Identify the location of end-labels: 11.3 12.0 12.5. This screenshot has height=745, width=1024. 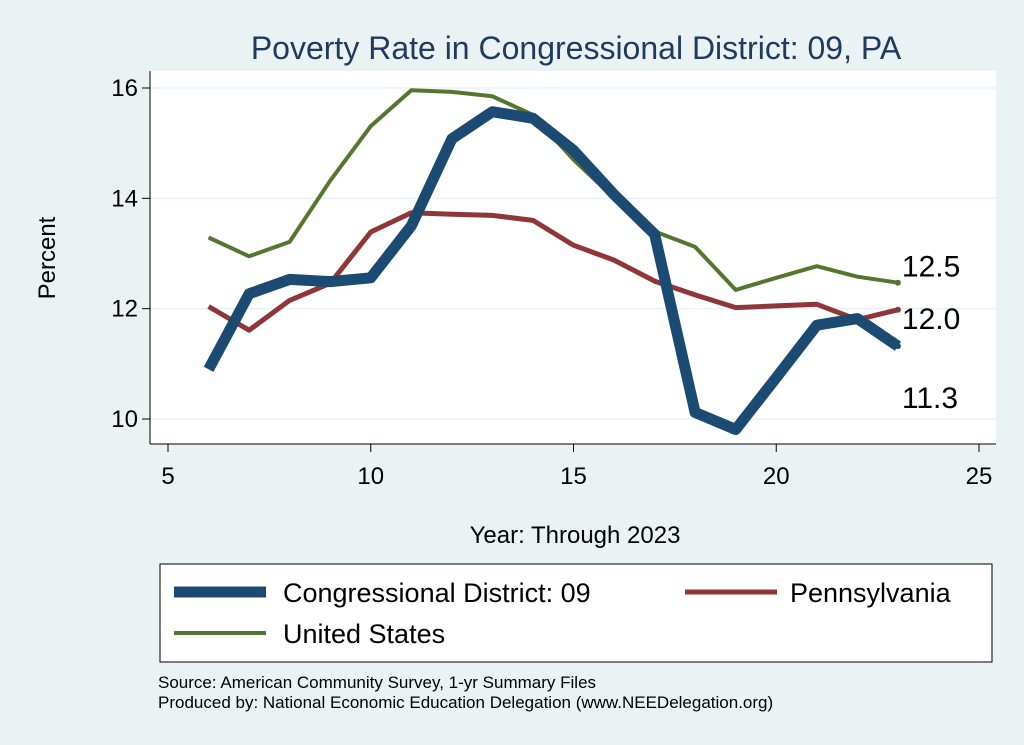
(931, 333).